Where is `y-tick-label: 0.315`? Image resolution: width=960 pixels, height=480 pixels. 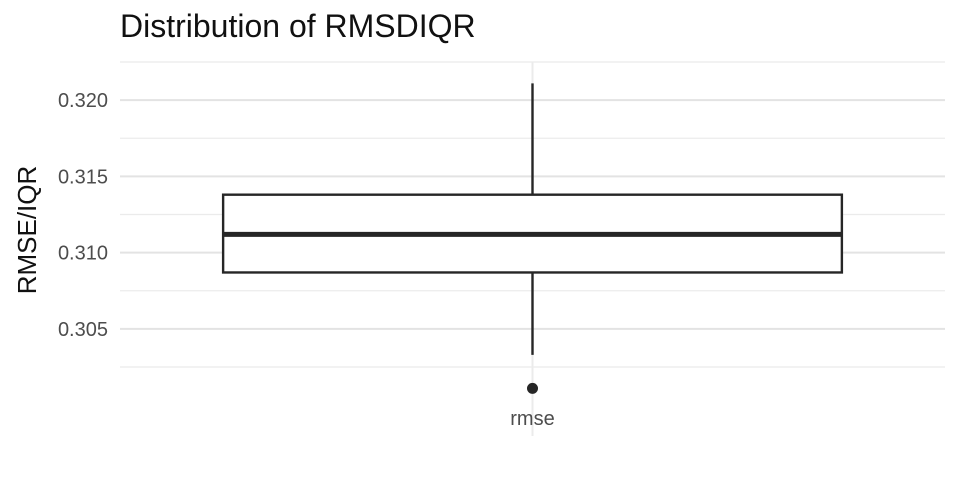 y-tick-label: 0.315 is located at coordinates (83, 177).